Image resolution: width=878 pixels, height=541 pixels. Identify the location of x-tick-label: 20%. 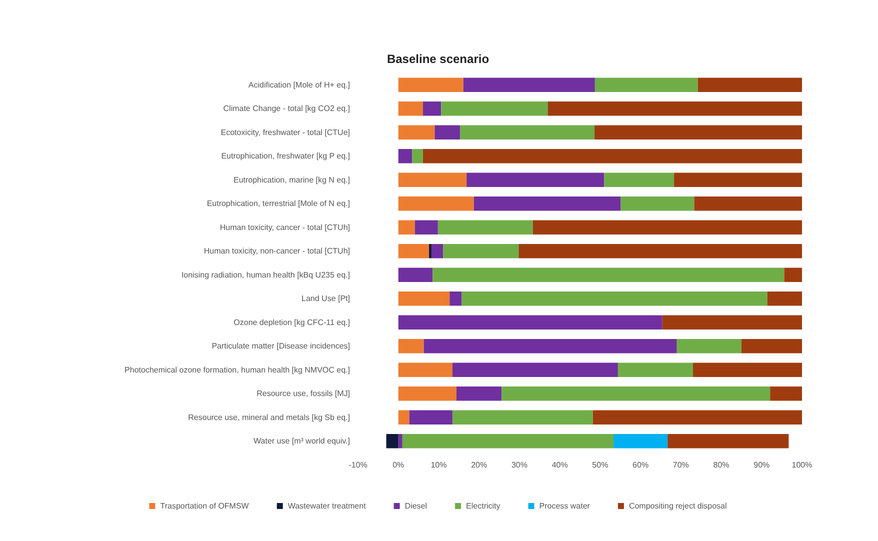
(479, 465).